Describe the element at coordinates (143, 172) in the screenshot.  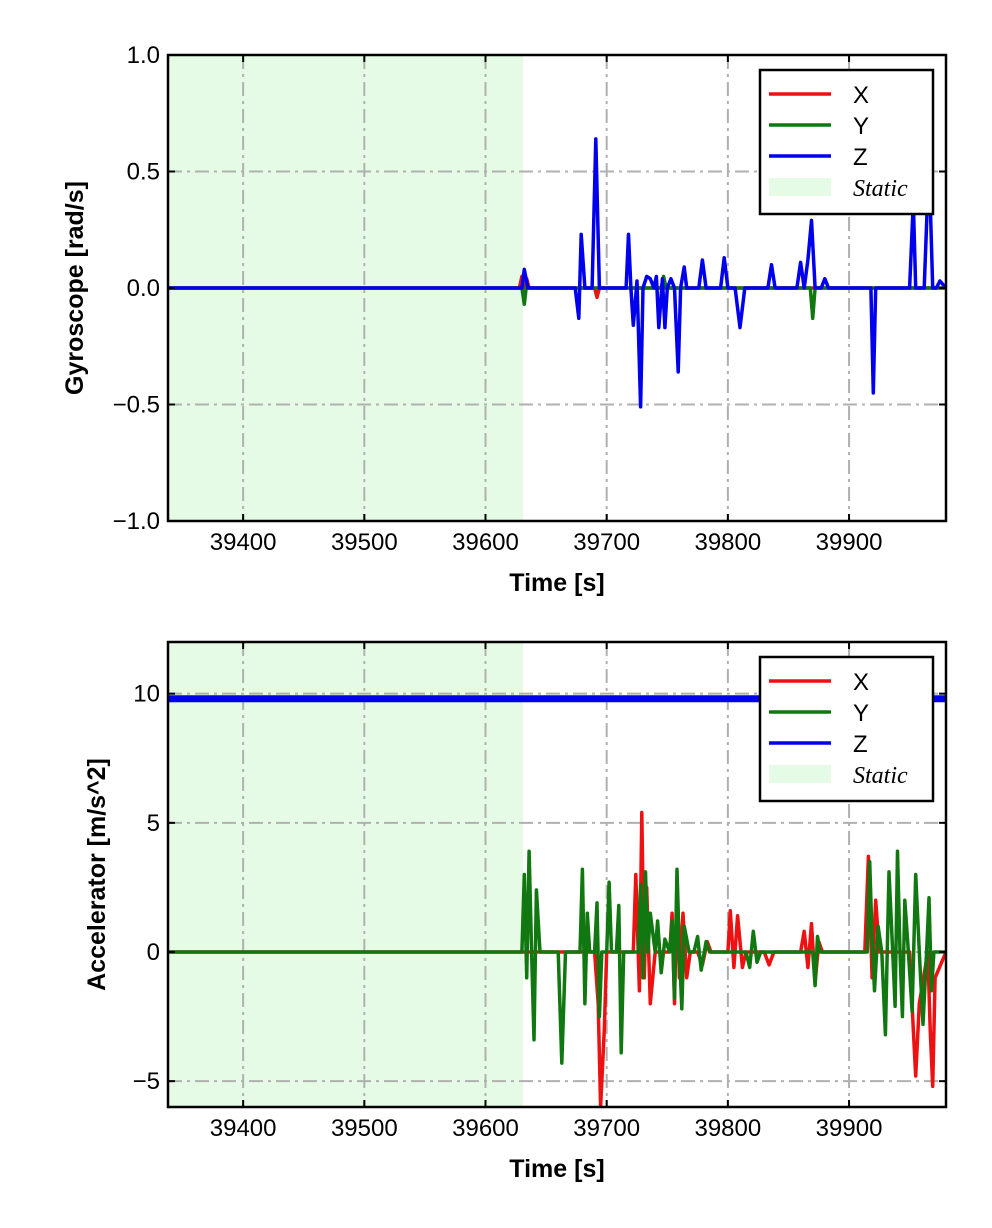
I see `y-tick-label: 0.5` at that location.